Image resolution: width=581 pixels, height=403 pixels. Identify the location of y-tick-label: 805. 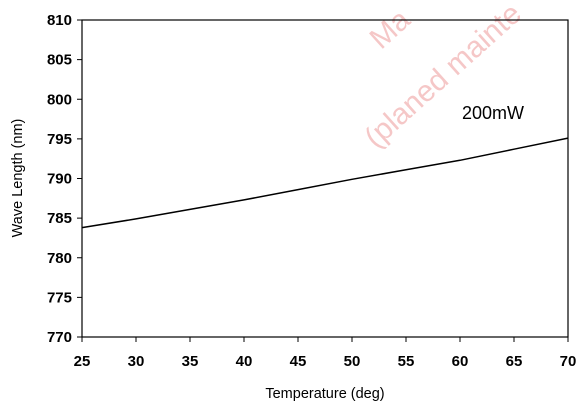
(59, 60).